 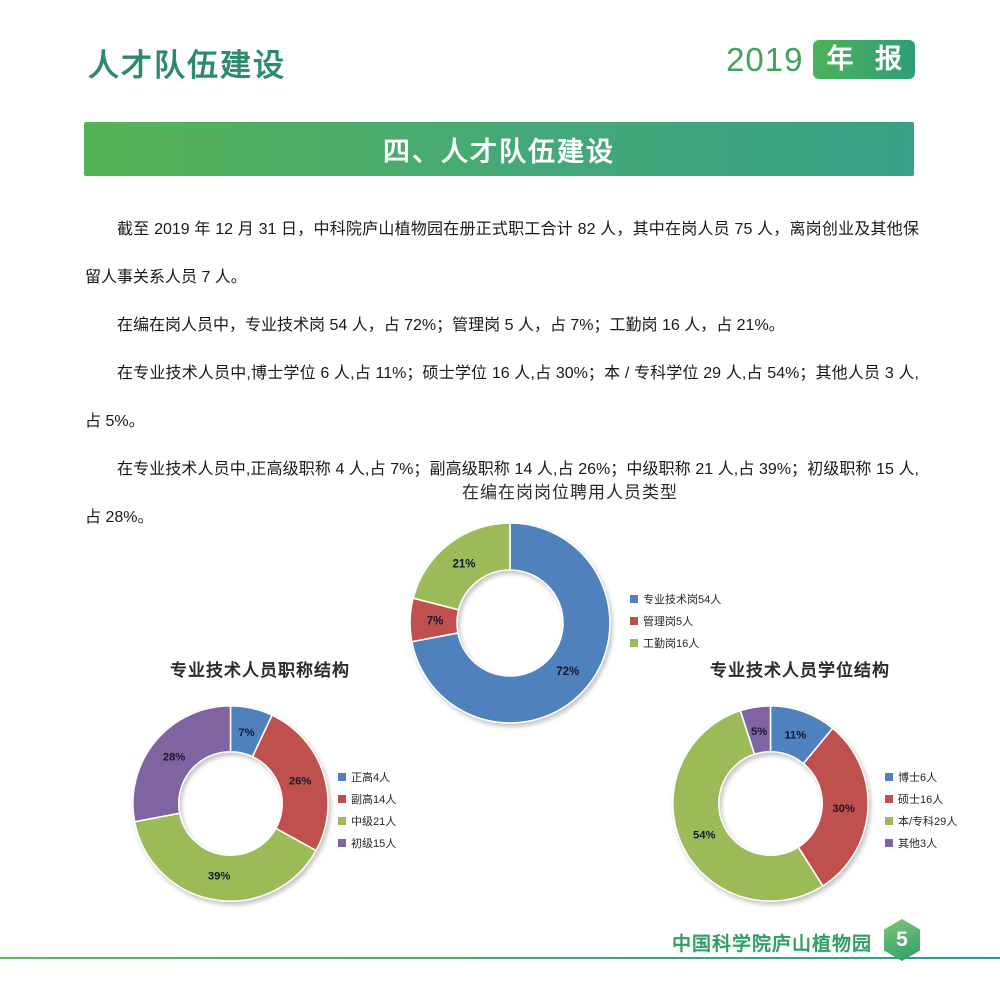 I want to click on page-number-badge: 5, so click(x=902, y=940).